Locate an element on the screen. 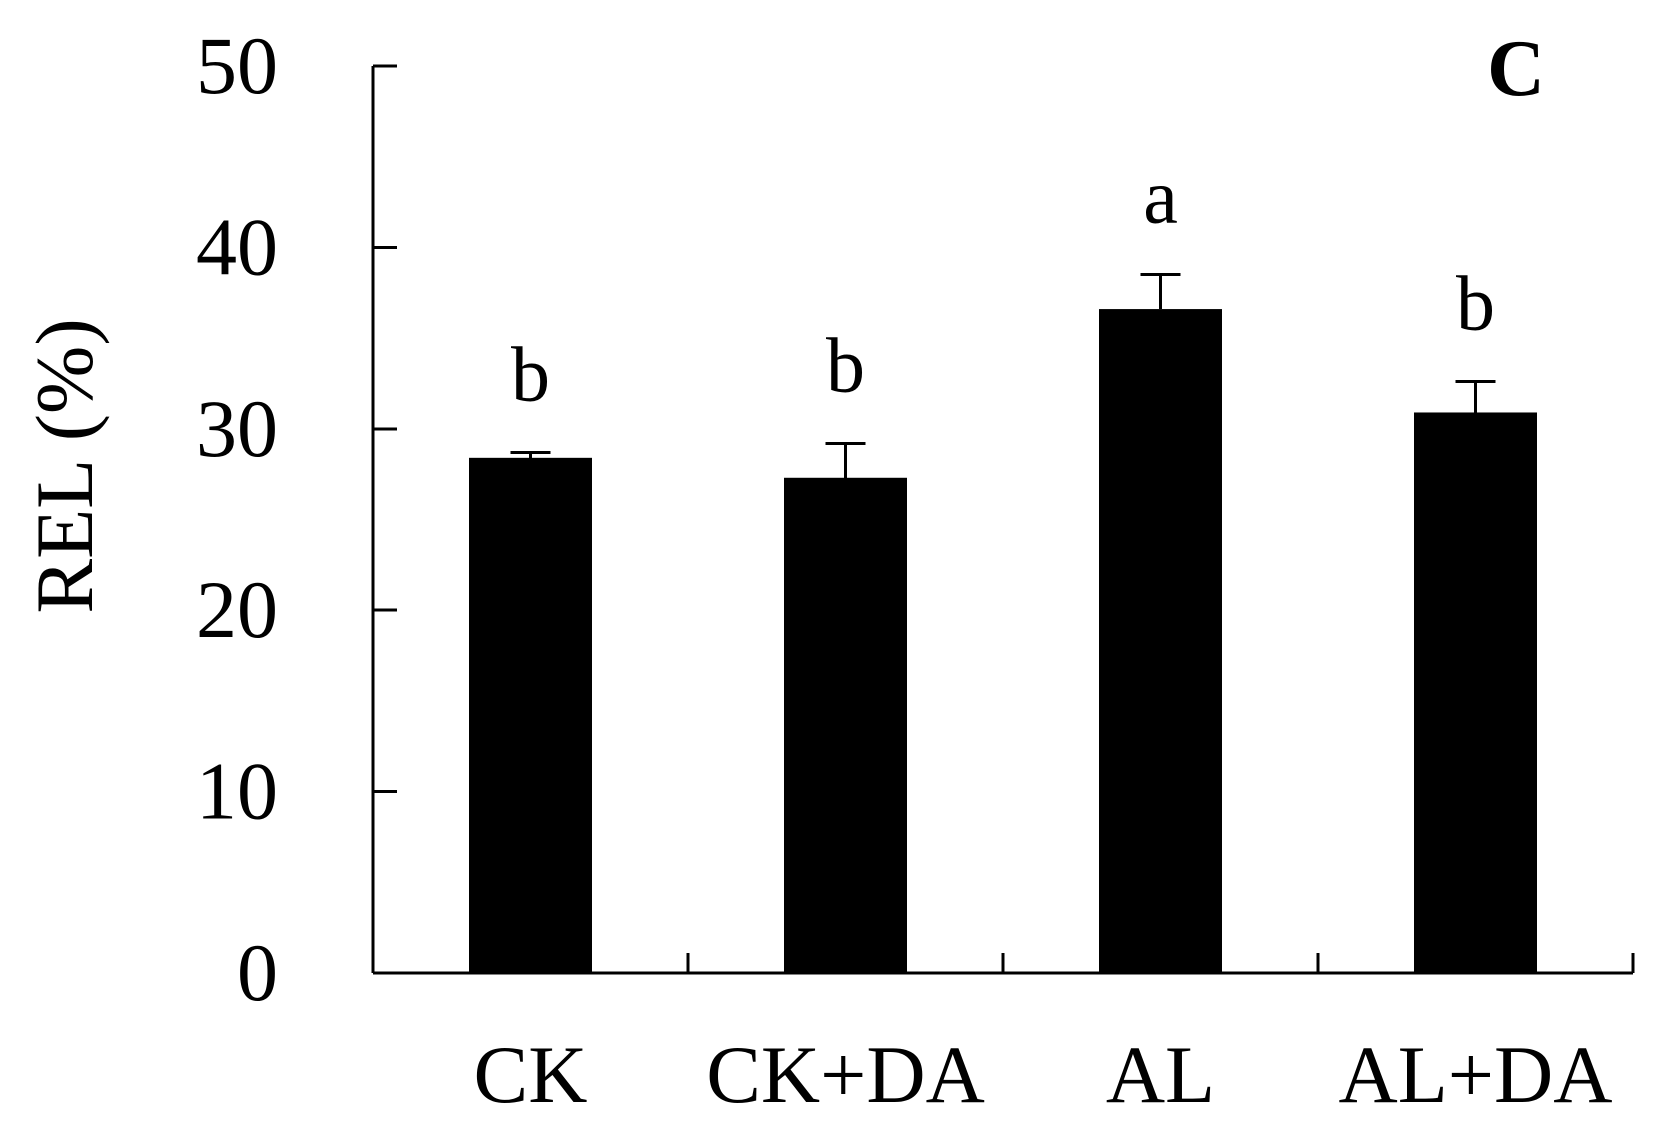 The width and height of the screenshot is (1653, 1128). x-tick-labels-group: CK CK+DA AL AL+DA is located at coordinates (1043, 1074).